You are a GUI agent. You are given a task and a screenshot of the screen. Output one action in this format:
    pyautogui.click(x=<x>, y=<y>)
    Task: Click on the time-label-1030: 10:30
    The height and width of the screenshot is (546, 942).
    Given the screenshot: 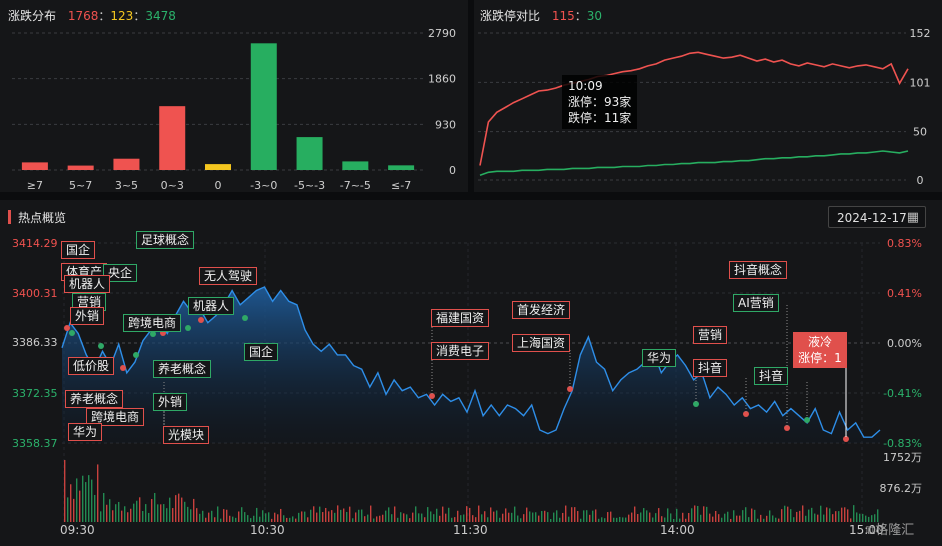 What is the action you would take?
    pyautogui.click(x=267, y=530)
    